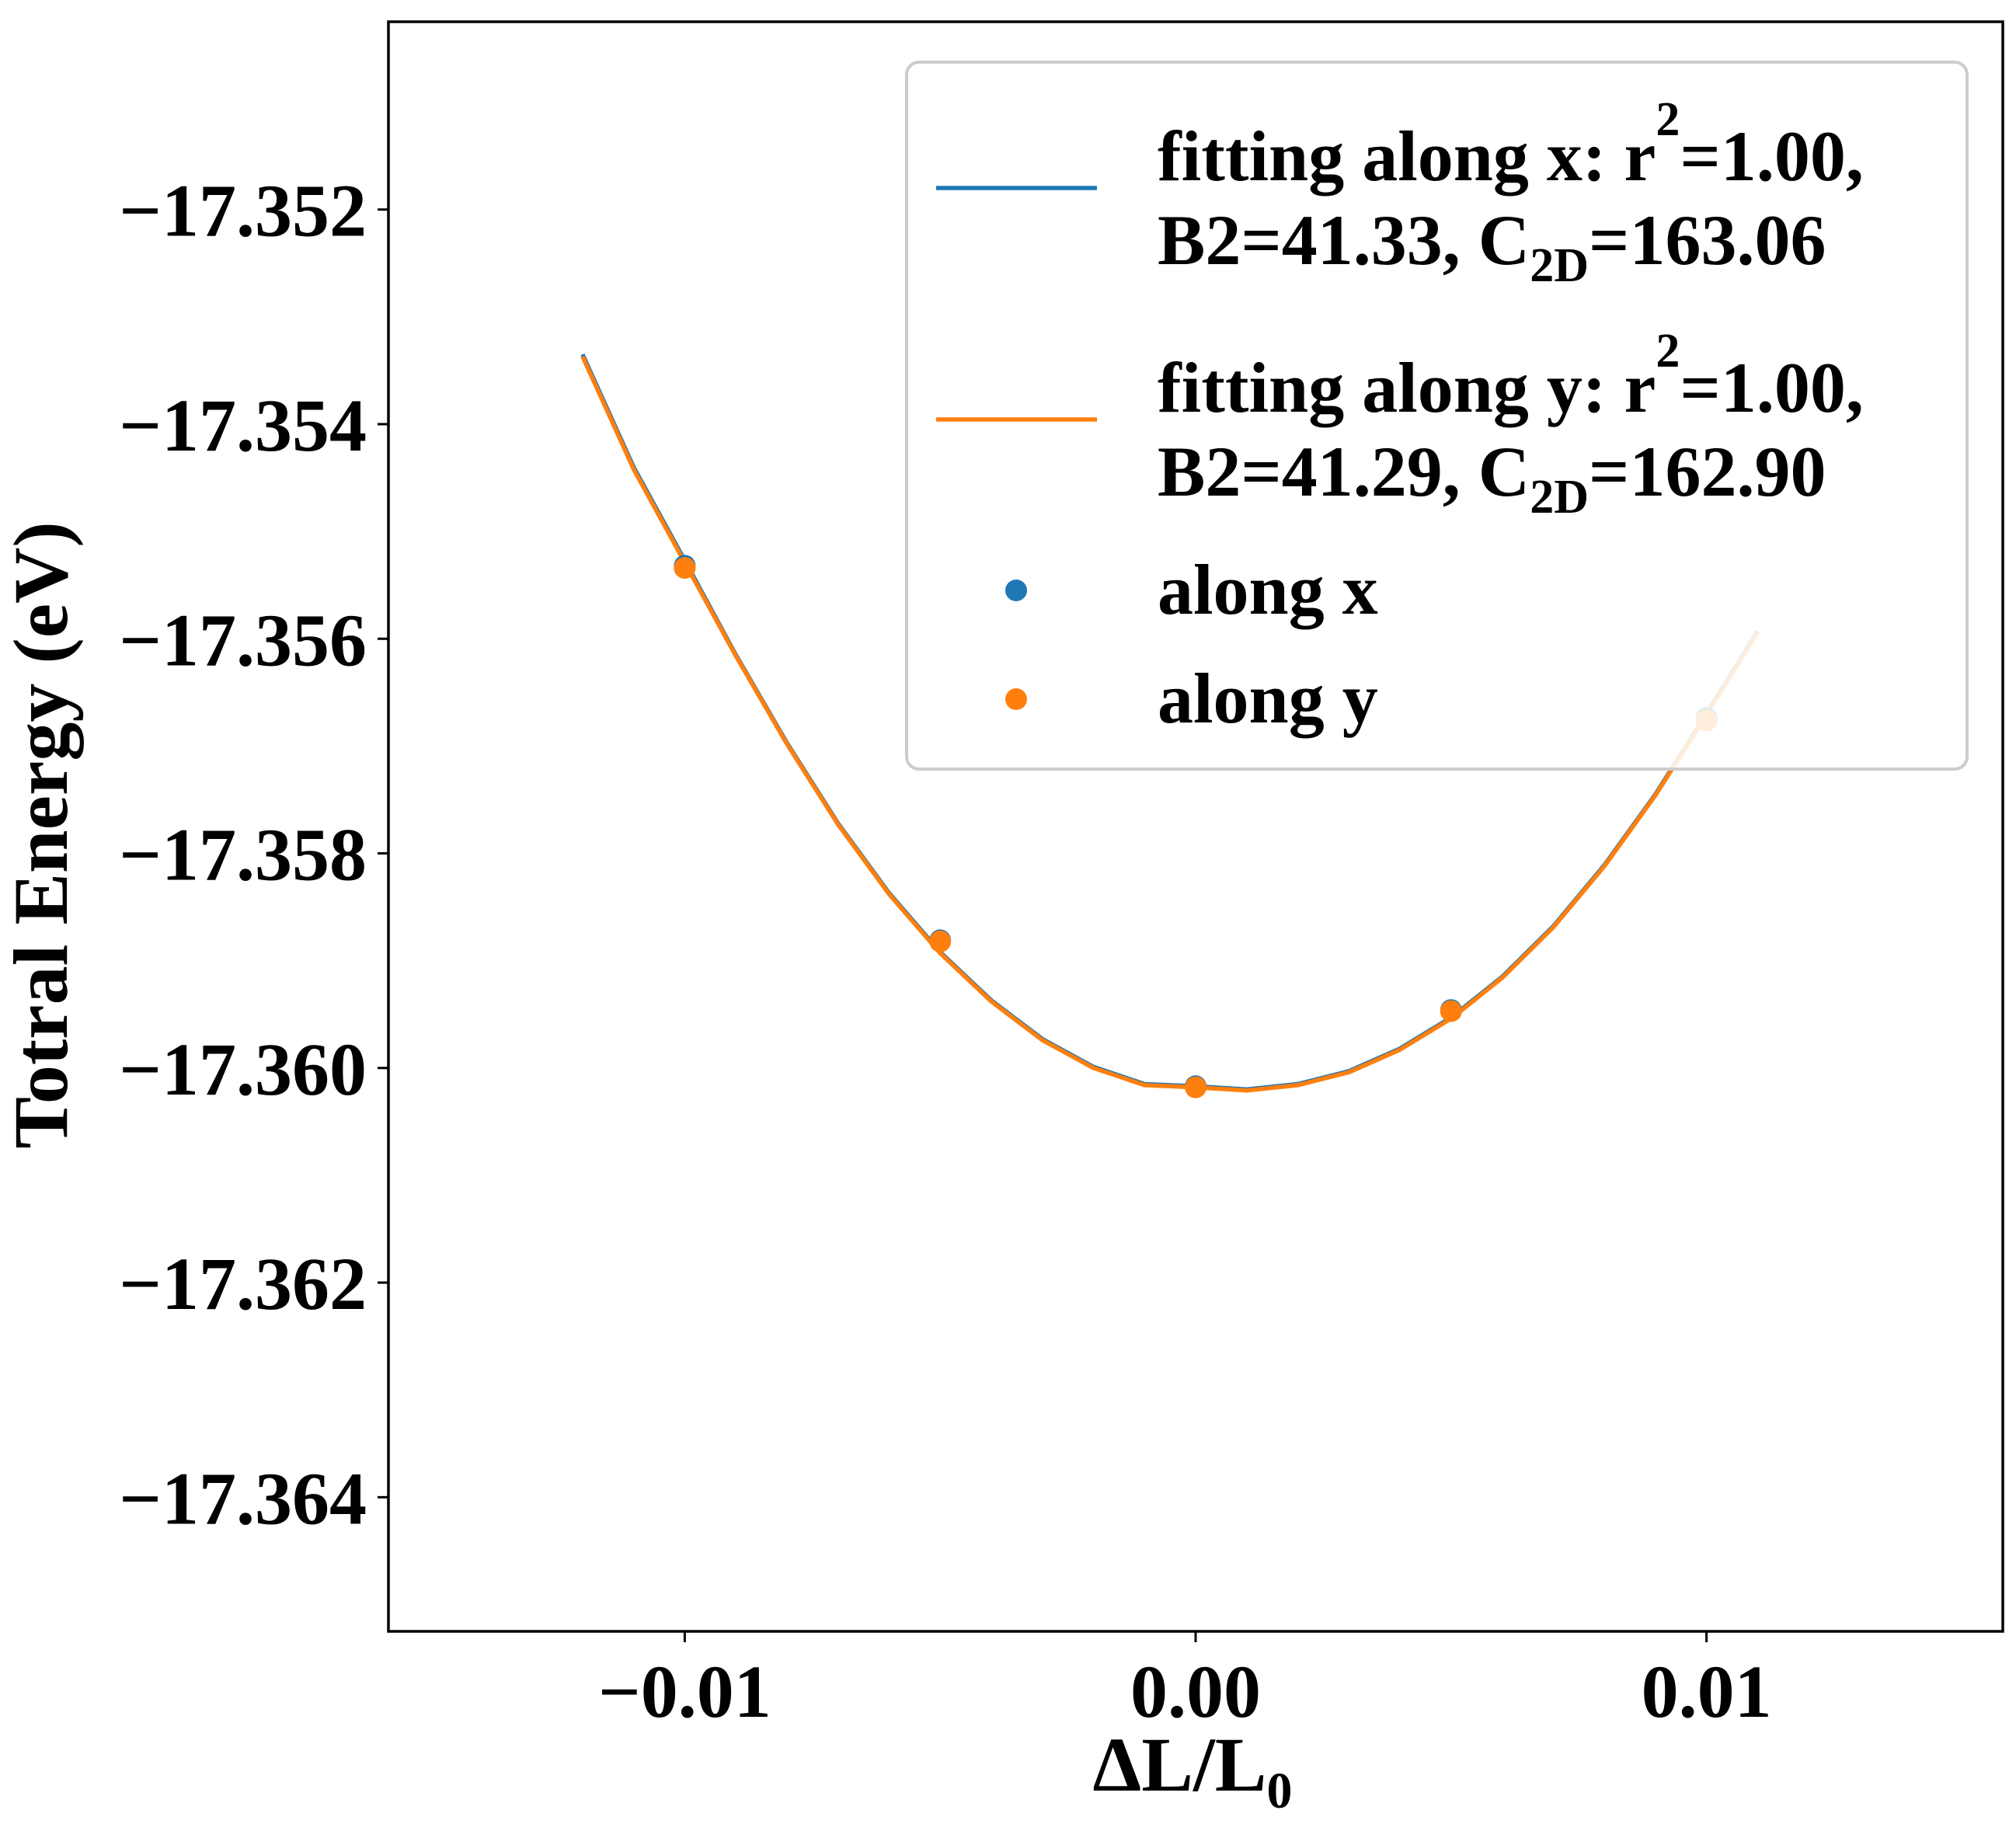  What do you see at coordinates (243, 1498) in the screenshot?
I see `y-tick-label-6: −17.364` at bounding box center [243, 1498].